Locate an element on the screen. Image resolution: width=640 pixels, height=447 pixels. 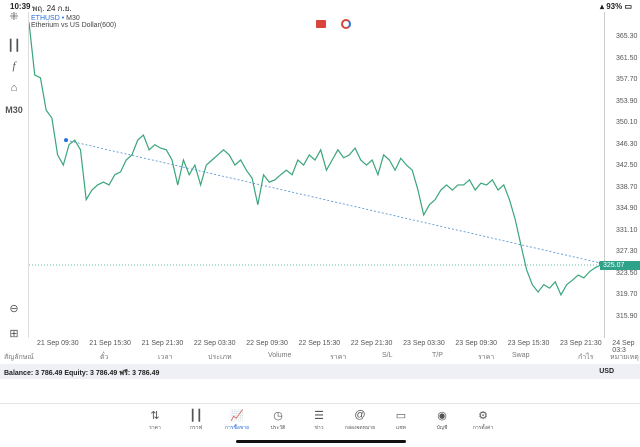
nav-tab: @ กล่องจดหมาย is located at coordinates (360, 420).